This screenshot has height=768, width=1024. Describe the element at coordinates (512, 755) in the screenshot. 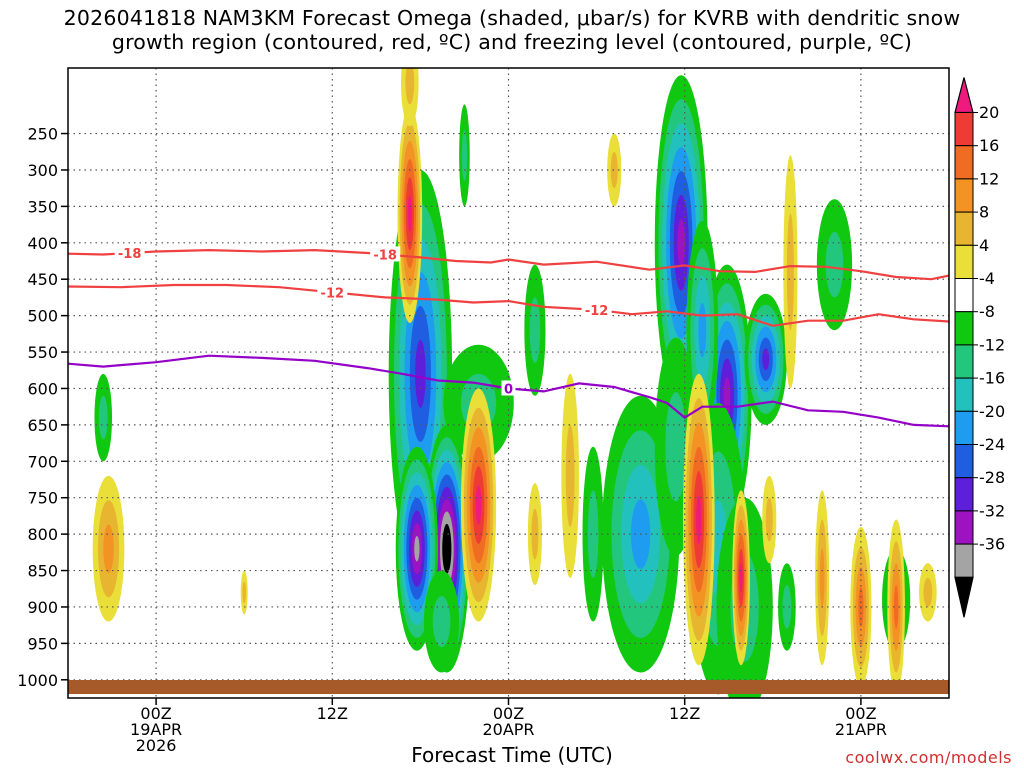

I see `x-axis-label: Forecast Time (UTC)` at that location.